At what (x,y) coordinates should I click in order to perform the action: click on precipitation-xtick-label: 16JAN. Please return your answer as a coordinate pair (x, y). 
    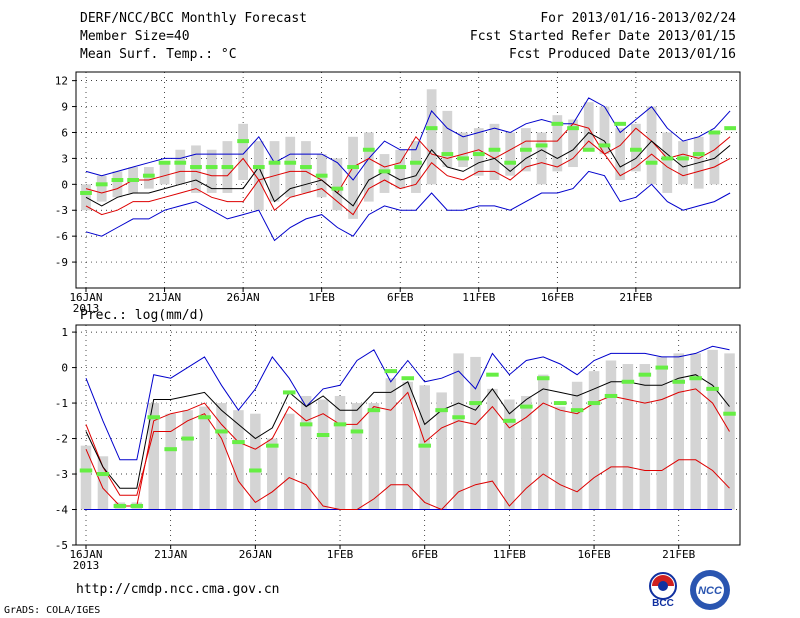
    Looking at the image, I should click on (85, 554).